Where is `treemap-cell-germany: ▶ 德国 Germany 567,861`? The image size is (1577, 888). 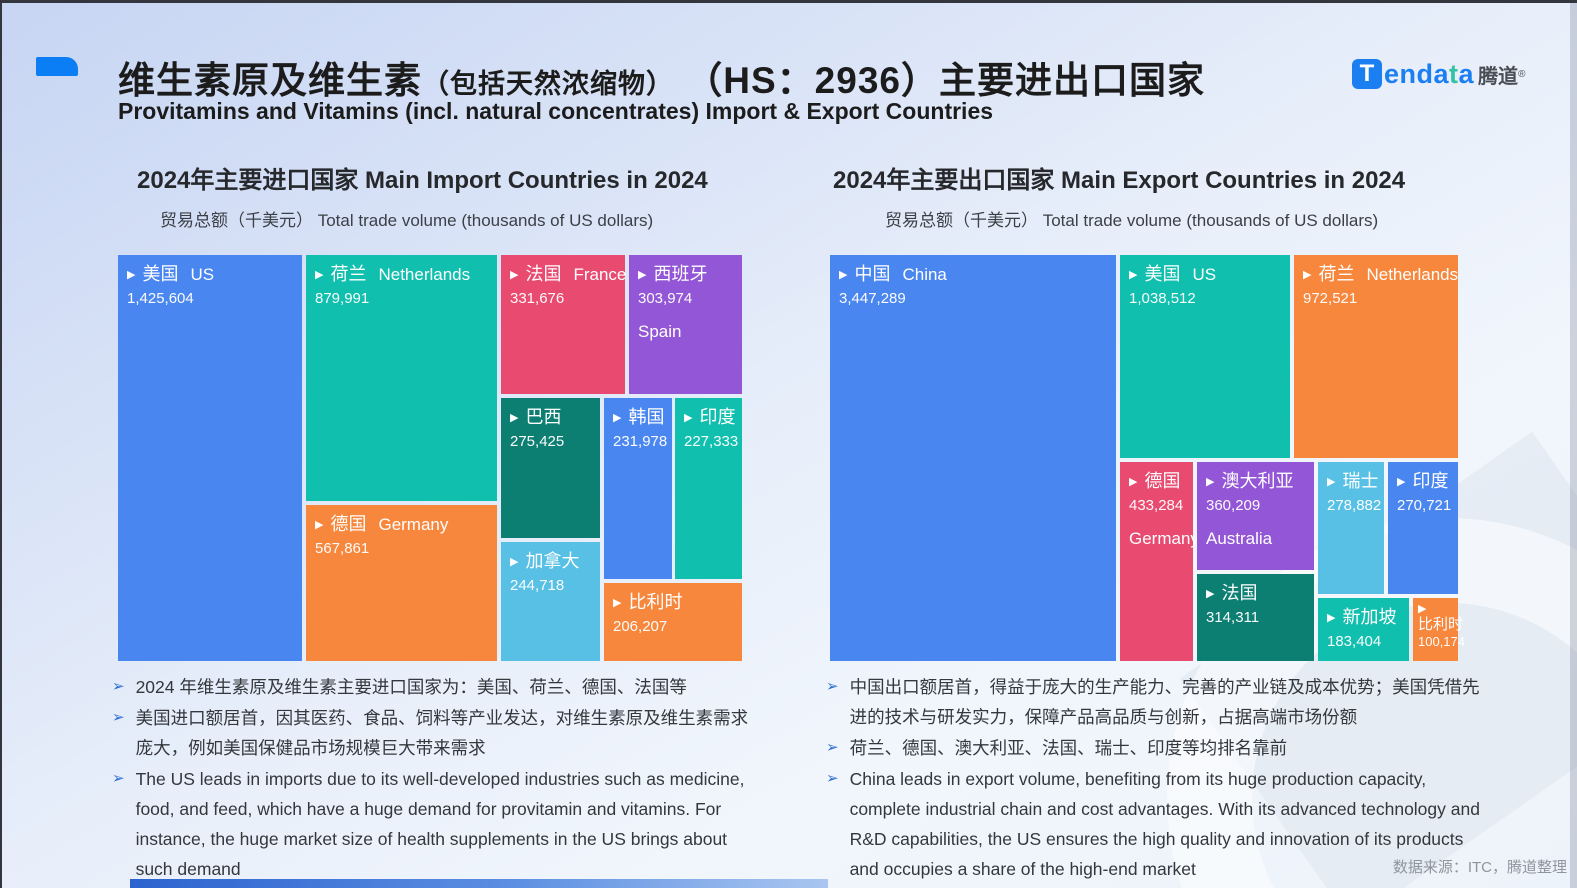
treemap-cell-germany: ▶ 德国 Germany 567,861 is located at coordinates (401, 583).